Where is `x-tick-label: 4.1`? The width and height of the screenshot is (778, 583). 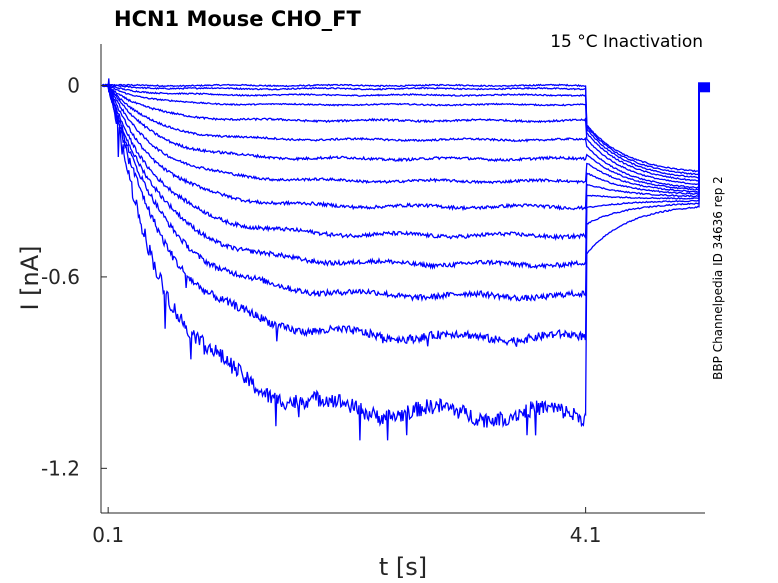
x-tick-label: 4.1 is located at coordinates (586, 535).